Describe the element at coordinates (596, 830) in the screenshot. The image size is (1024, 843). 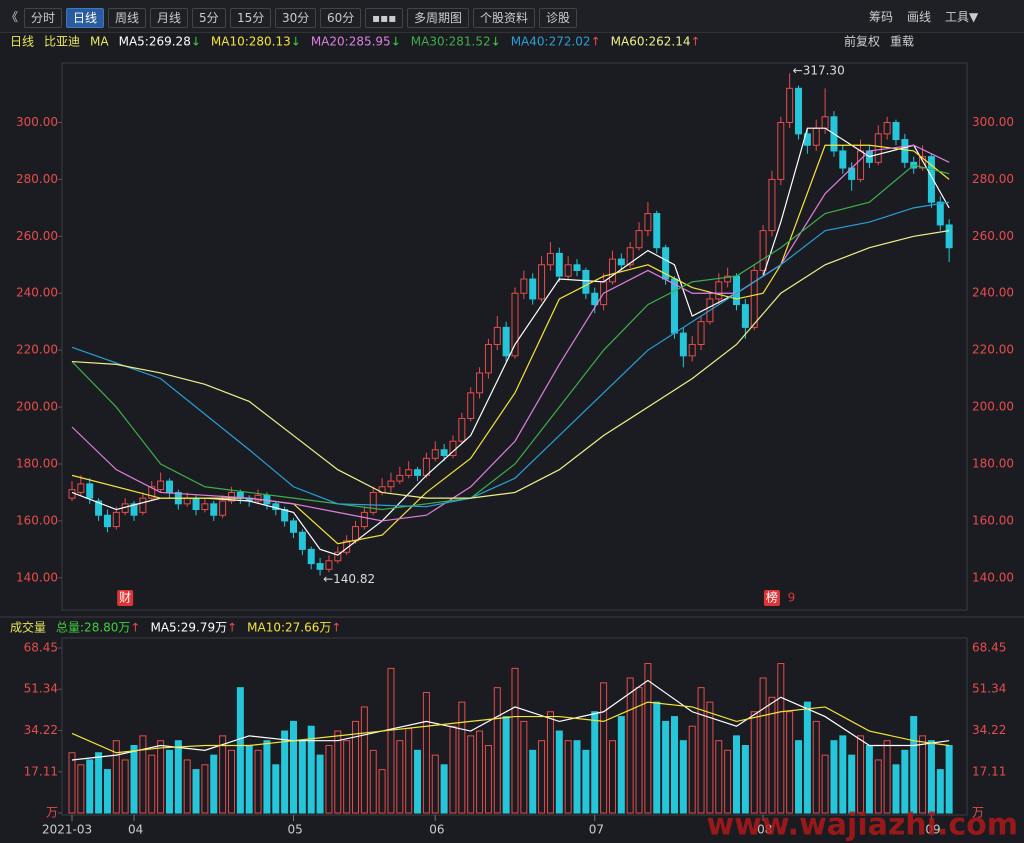
I see `x-tick-label: 07` at that location.